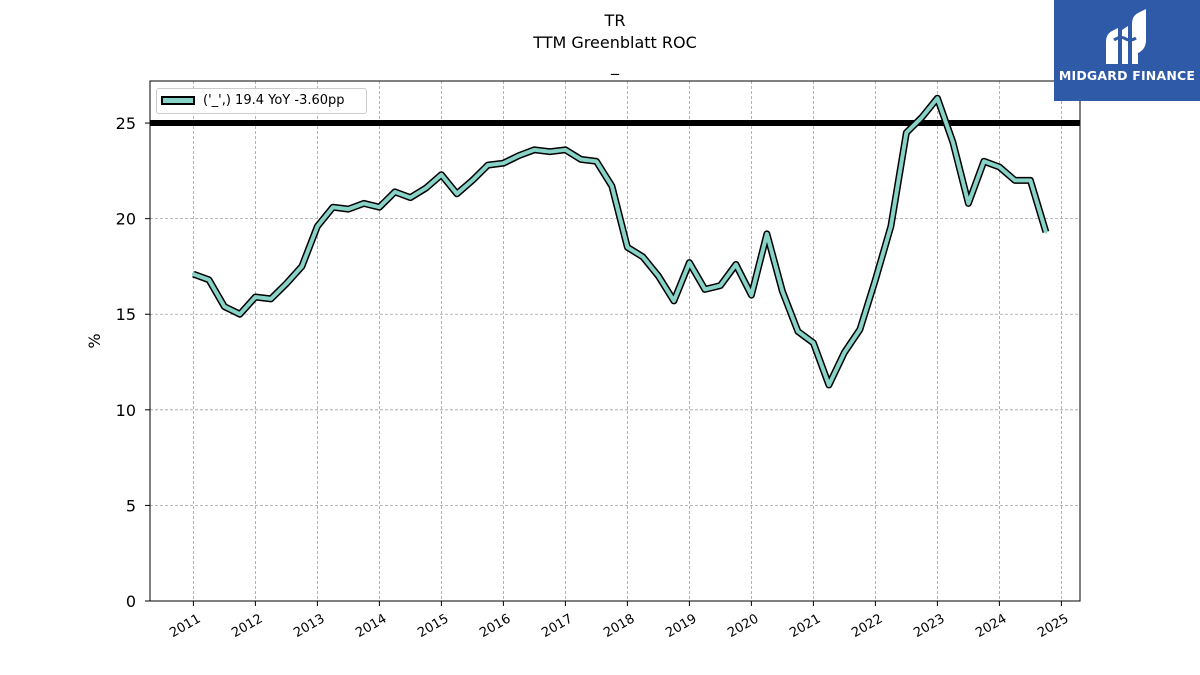  I want to click on chart-subtitle: TTM Greenblatt ROC, so click(615, 42).